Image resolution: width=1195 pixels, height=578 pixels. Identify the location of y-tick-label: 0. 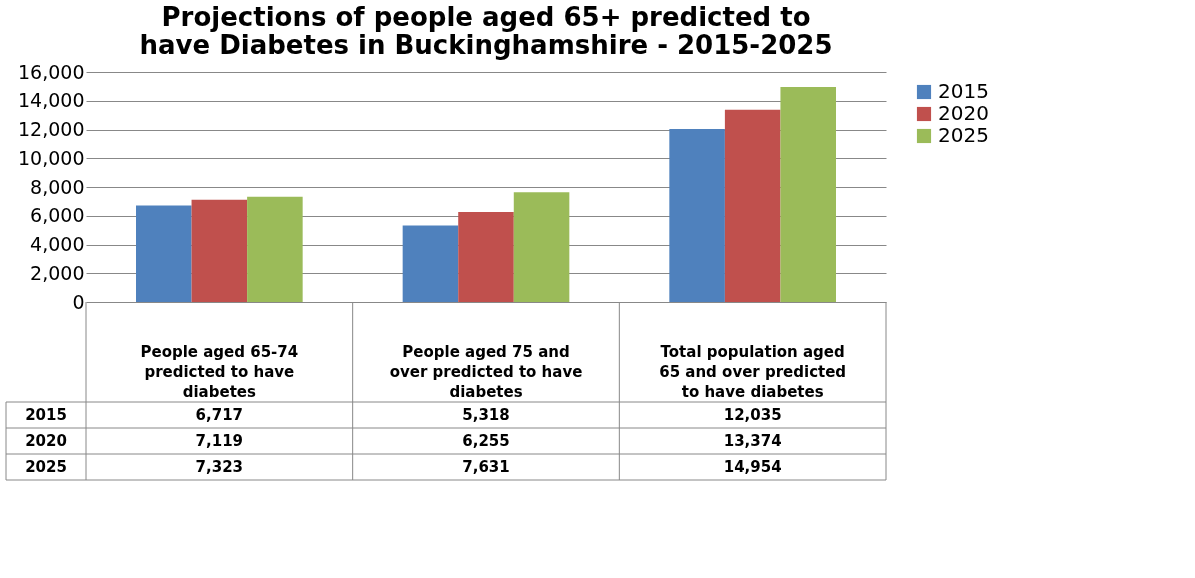
(78, 301).